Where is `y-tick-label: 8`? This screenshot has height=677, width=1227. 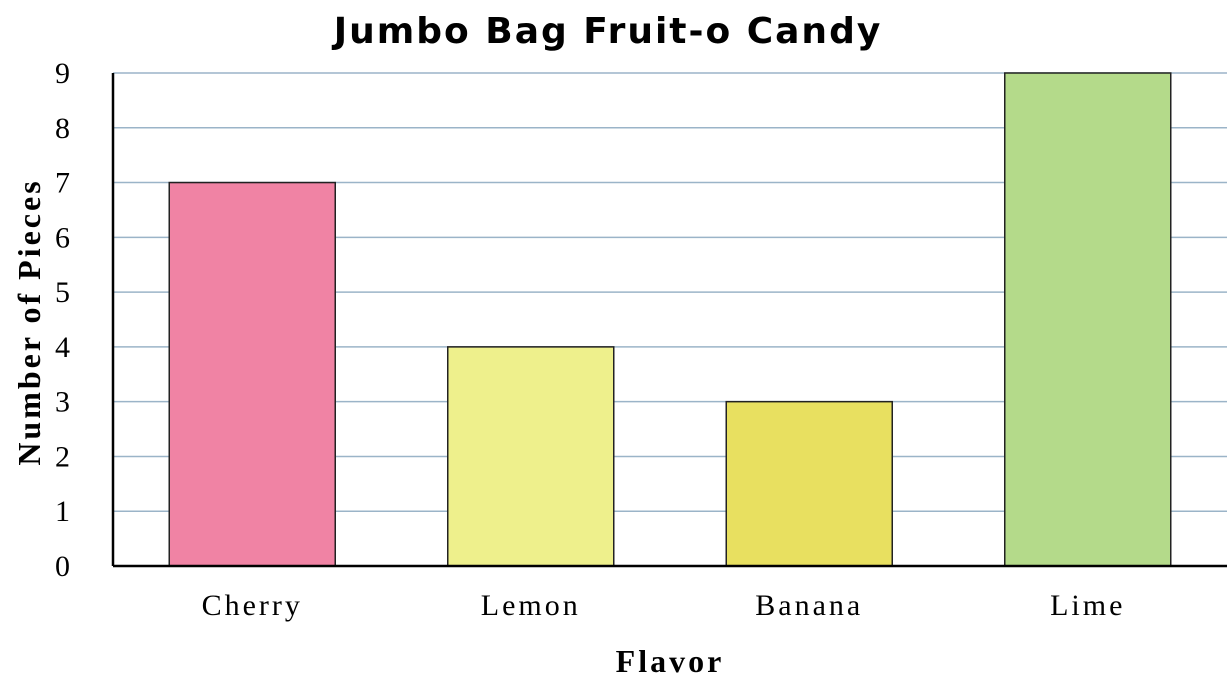 y-tick-label: 8 is located at coordinates (62, 128).